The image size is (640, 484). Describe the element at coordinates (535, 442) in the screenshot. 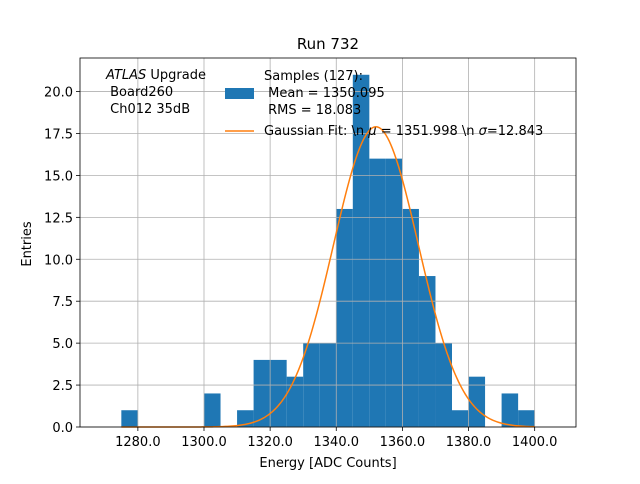

I see `x-tick-label: 1400.0` at that location.